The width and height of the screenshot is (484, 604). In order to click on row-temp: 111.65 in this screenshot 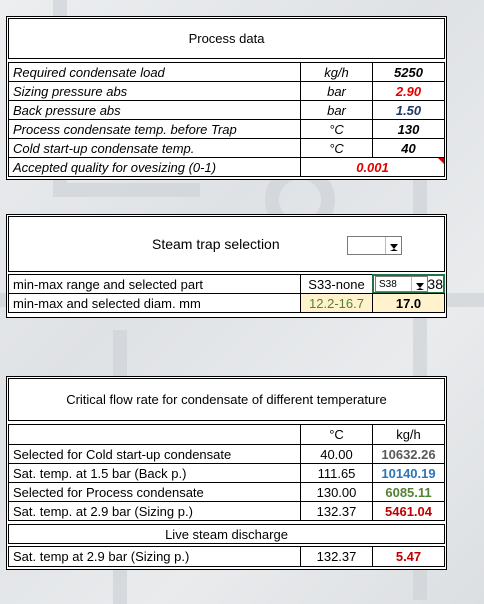, I will do `click(336, 473)`.